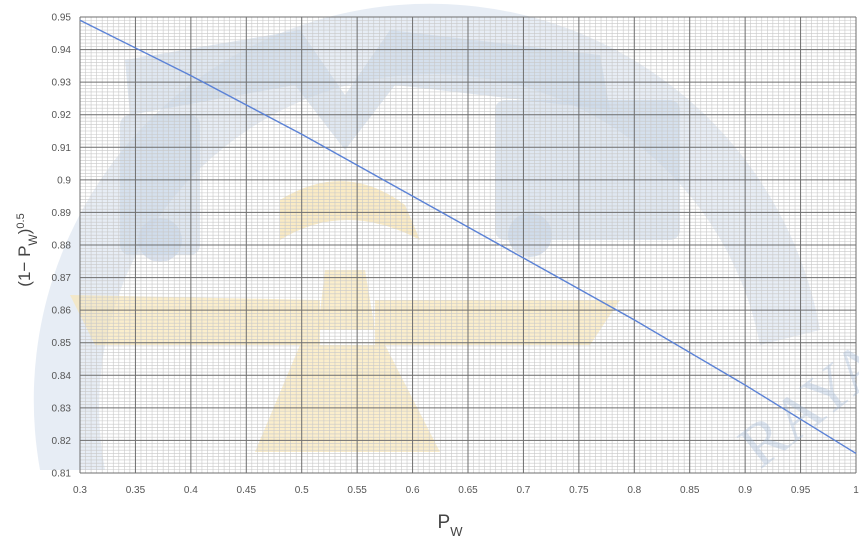 The width and height of the screenshot is (859, 538). What do you see at coordinates (579, 490) in the screenshot?
I see `x-tick-label: 0.75` at bounding box center [579, 490].